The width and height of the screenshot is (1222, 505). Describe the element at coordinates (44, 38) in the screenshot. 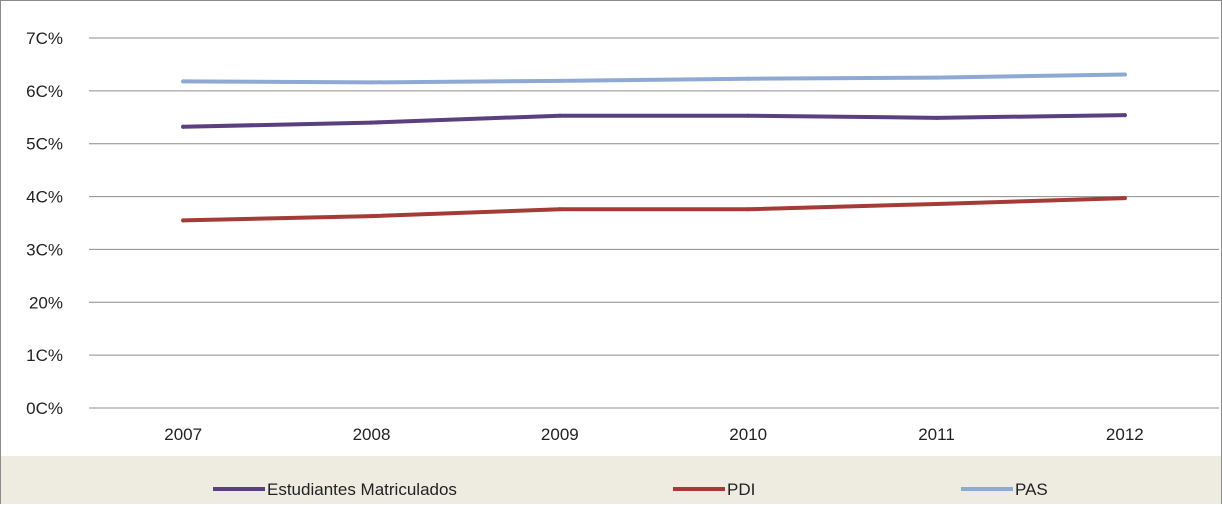

I see `y-tick-label: 7C%` at that location.